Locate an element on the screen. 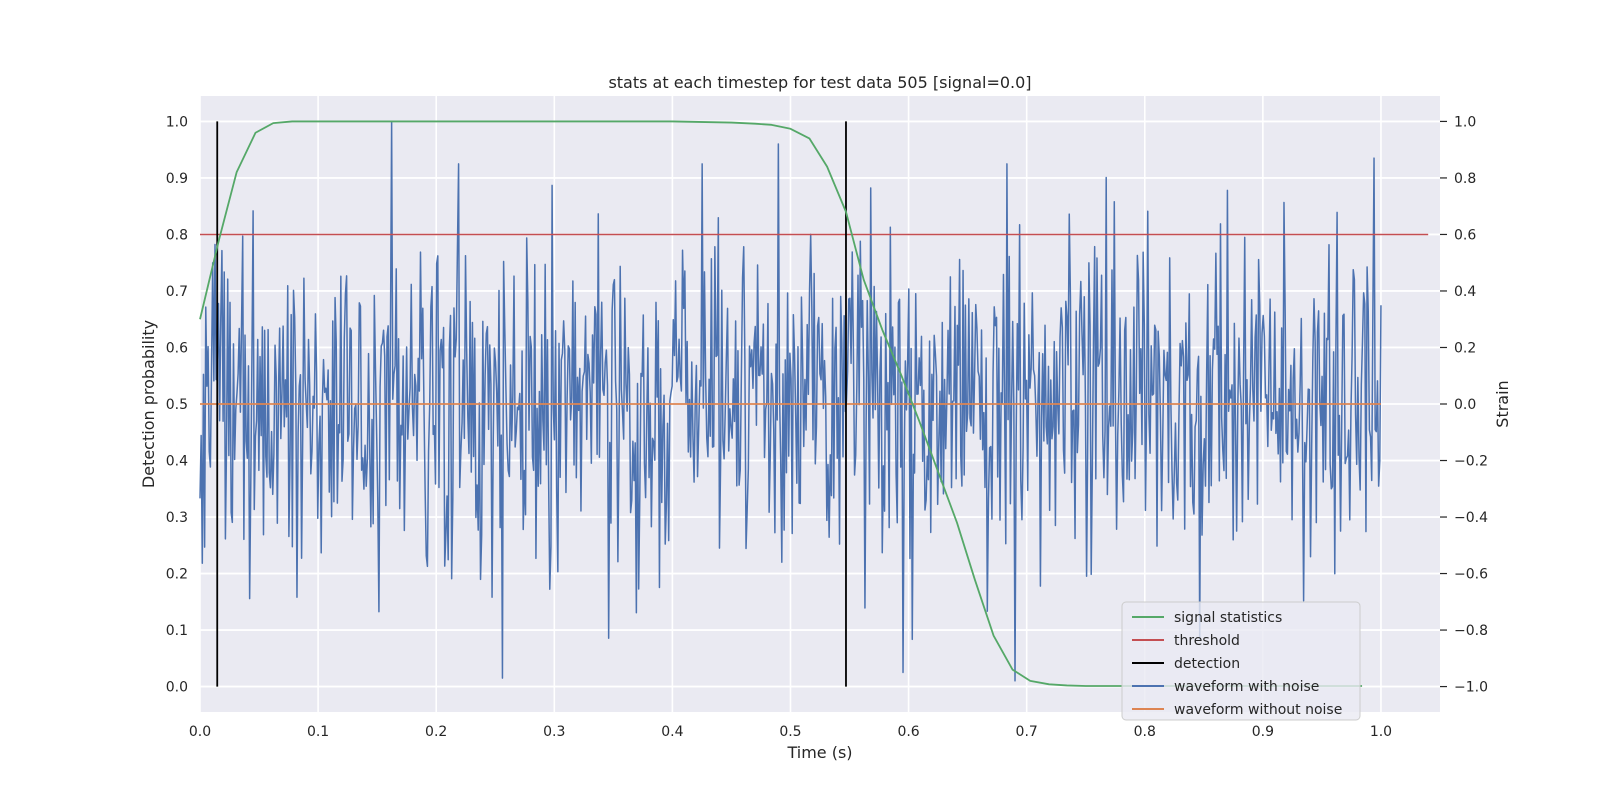  y-ticks-left: 0.0 0.1 0.2 0.3 0.4 0.5 0.6 0.7 0.8 0.9 1.0 is located at coordinates (177, 404).